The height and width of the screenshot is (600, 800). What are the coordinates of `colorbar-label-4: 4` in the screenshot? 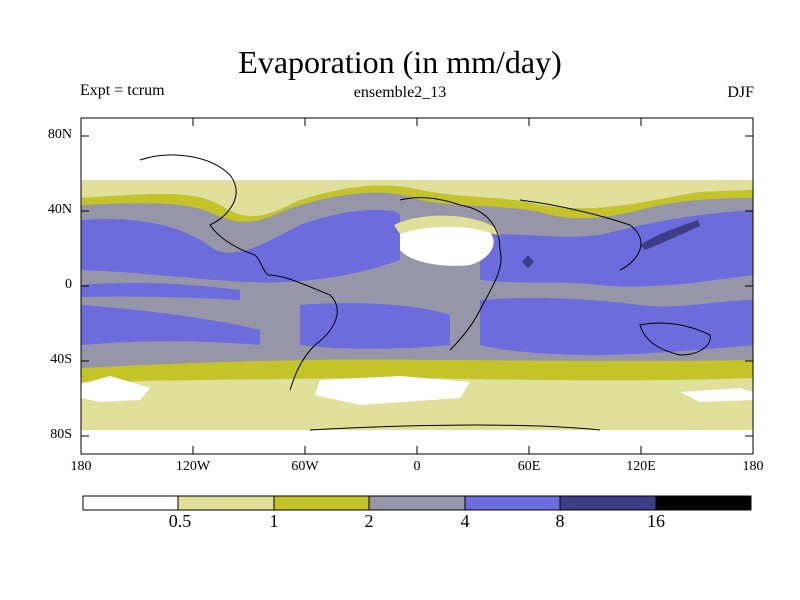 It's located at (465, 521).